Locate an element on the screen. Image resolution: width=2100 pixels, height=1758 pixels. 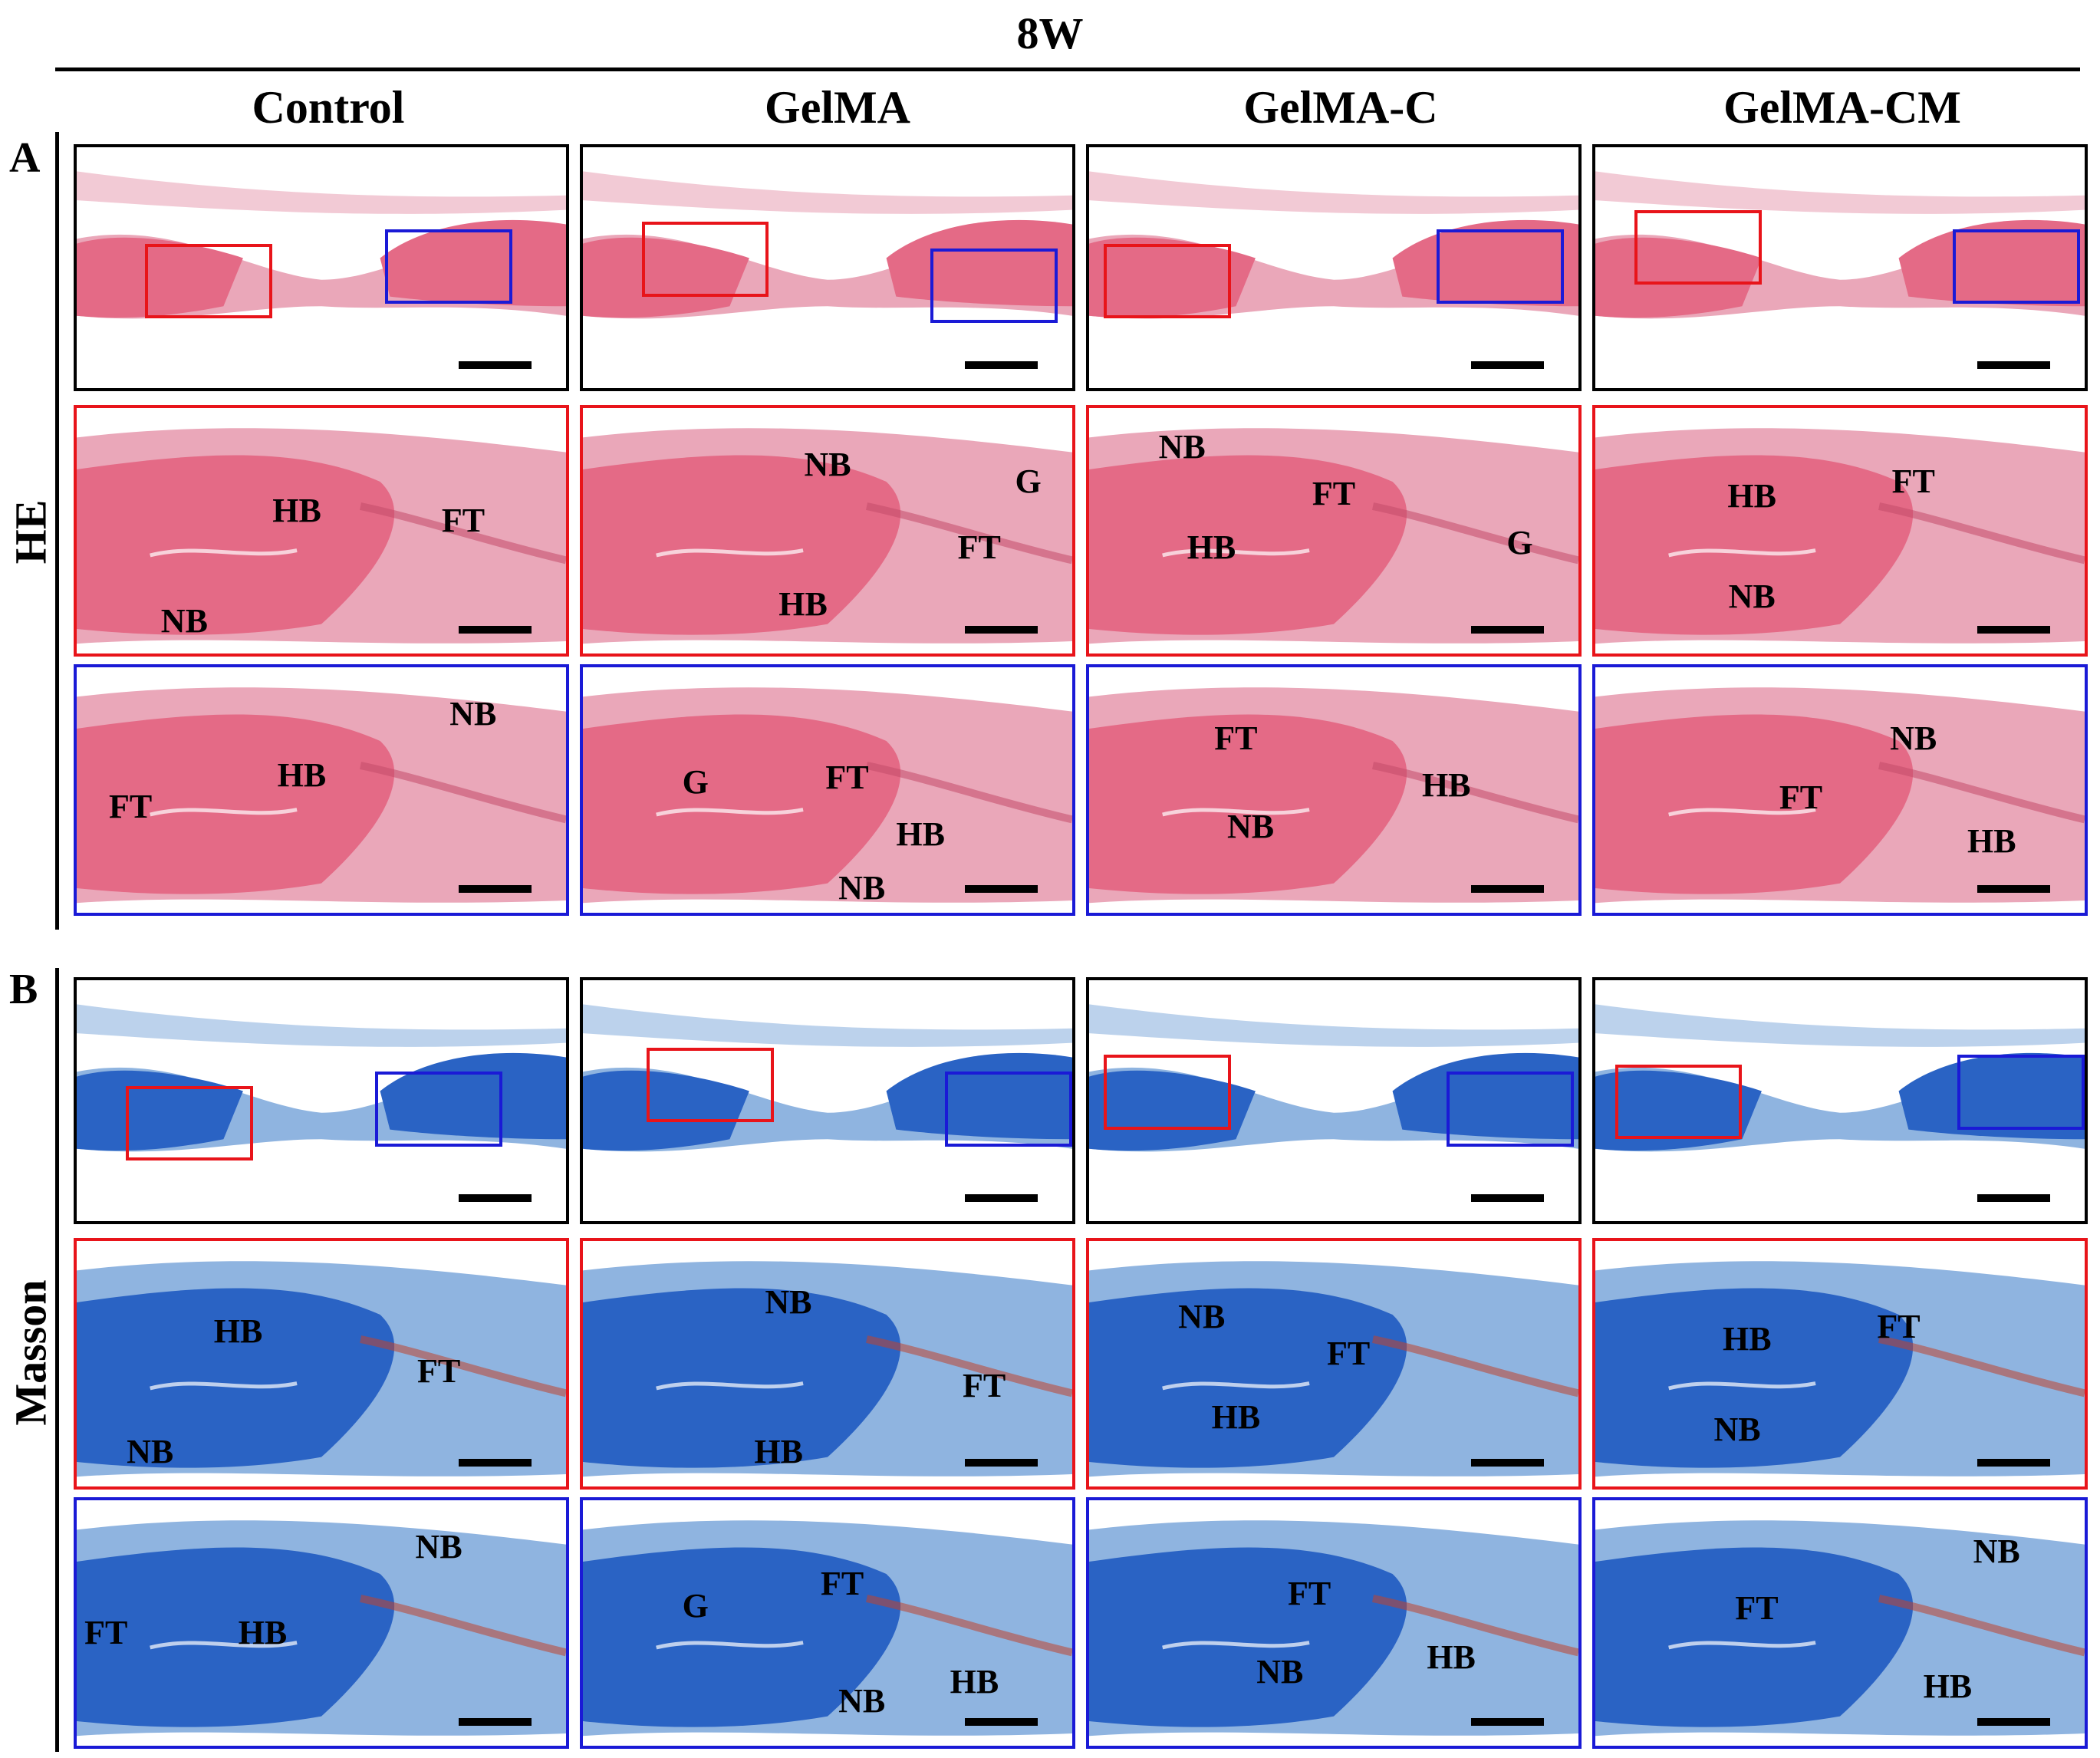
masson-blue-micrograph-control is located at coordinates (321, 1623).